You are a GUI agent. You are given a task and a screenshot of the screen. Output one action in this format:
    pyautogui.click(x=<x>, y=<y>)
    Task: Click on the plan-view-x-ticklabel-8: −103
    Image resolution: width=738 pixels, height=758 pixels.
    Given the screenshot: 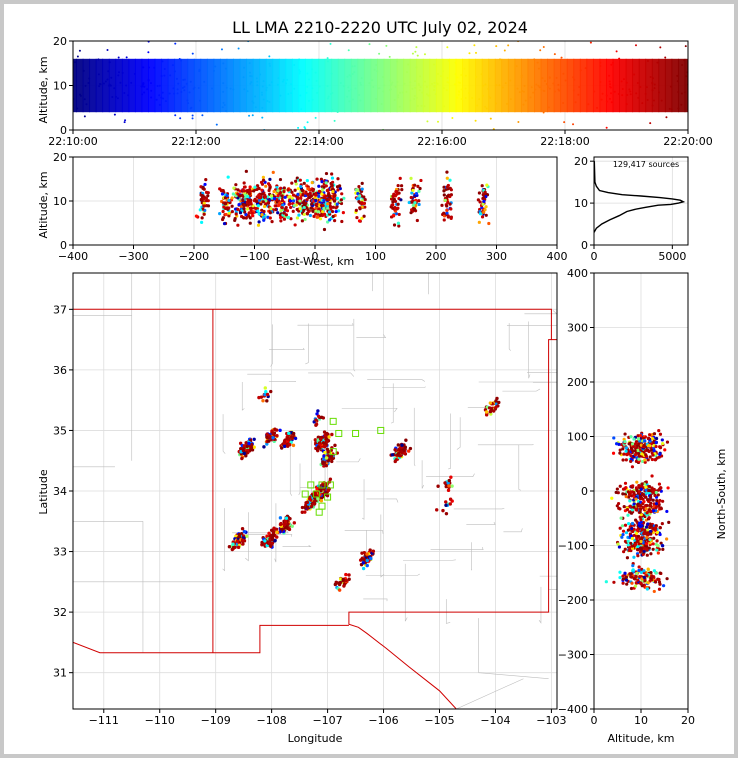 What is the action you would take?
    pyautogui.click(x=551, y=720)
    